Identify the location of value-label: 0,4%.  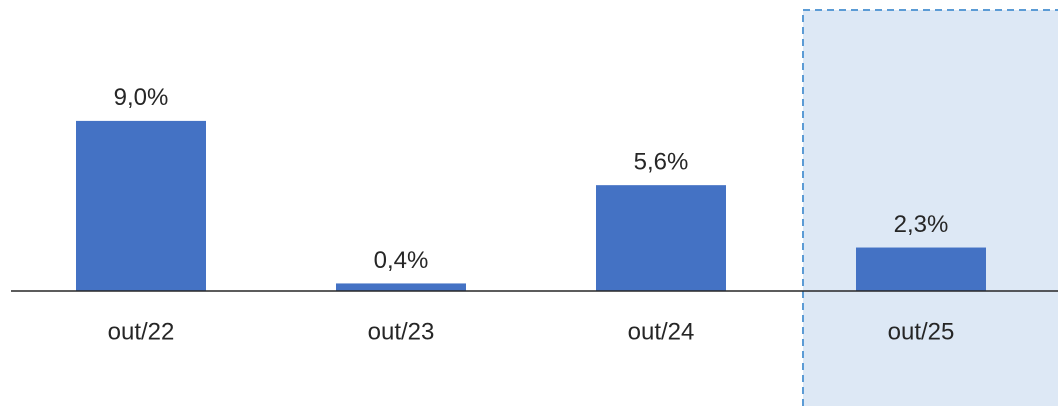
(401, 260).